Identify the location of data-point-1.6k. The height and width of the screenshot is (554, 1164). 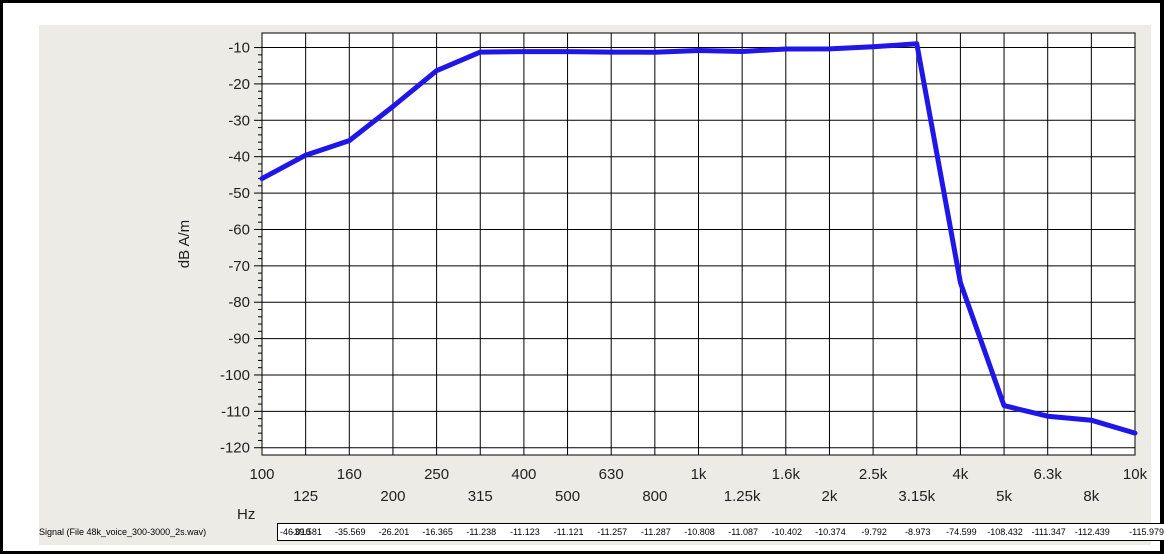
(785, 49).